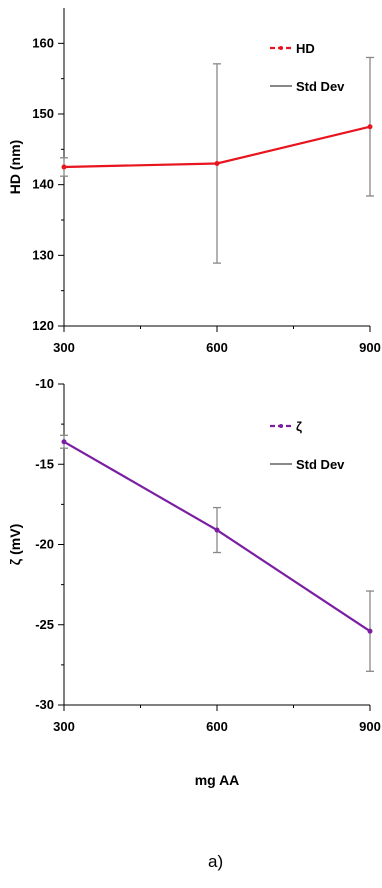  I want to click on chart2-x-tick-label: 600, so click(217, 726).